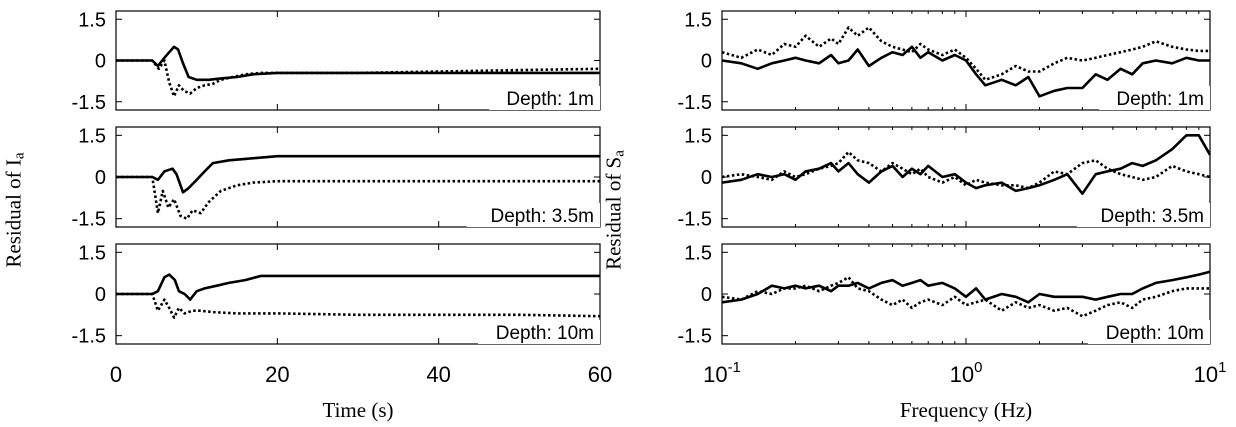 Image resolution: width=1236 pixels, height=427 pixels. Describe the element at coordinates (619, 153) in the screenshot. I see `y-axis-label-right-sub: a` at that location.